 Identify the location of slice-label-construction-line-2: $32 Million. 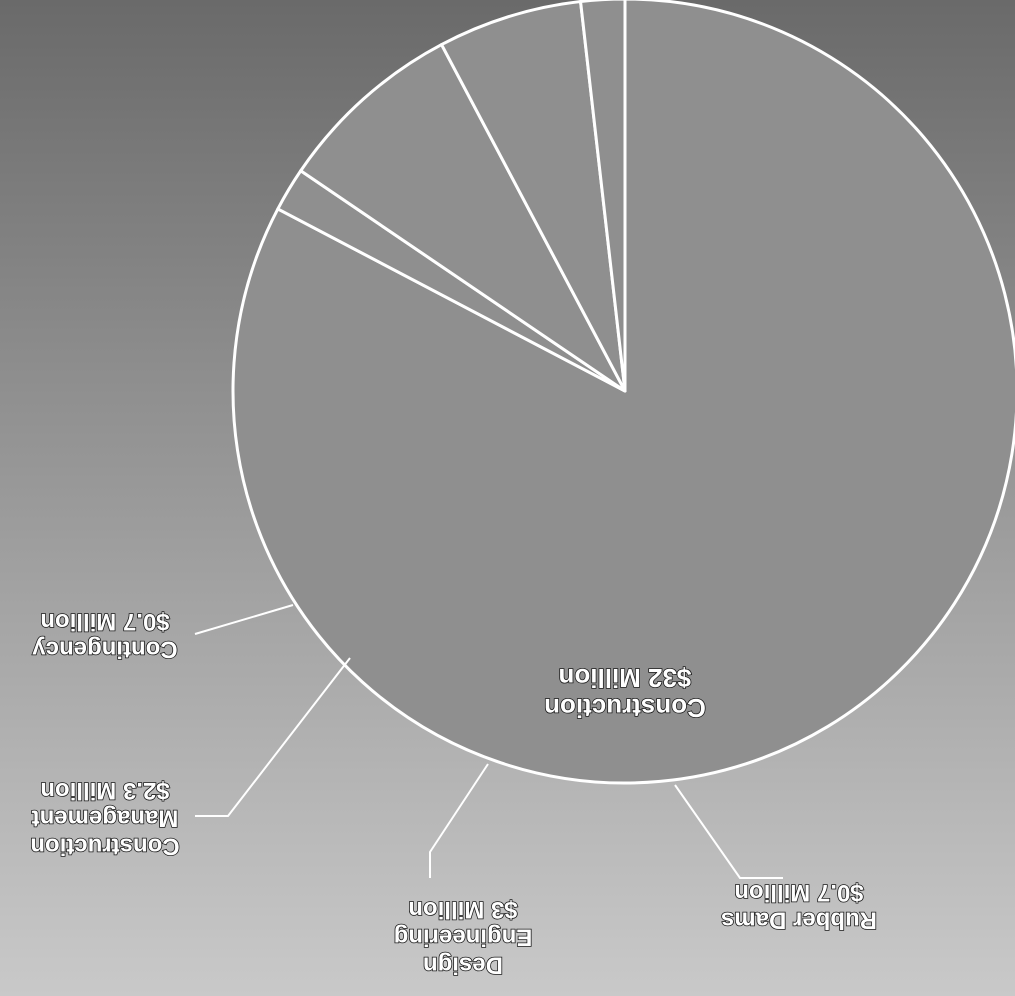
(625, 678).